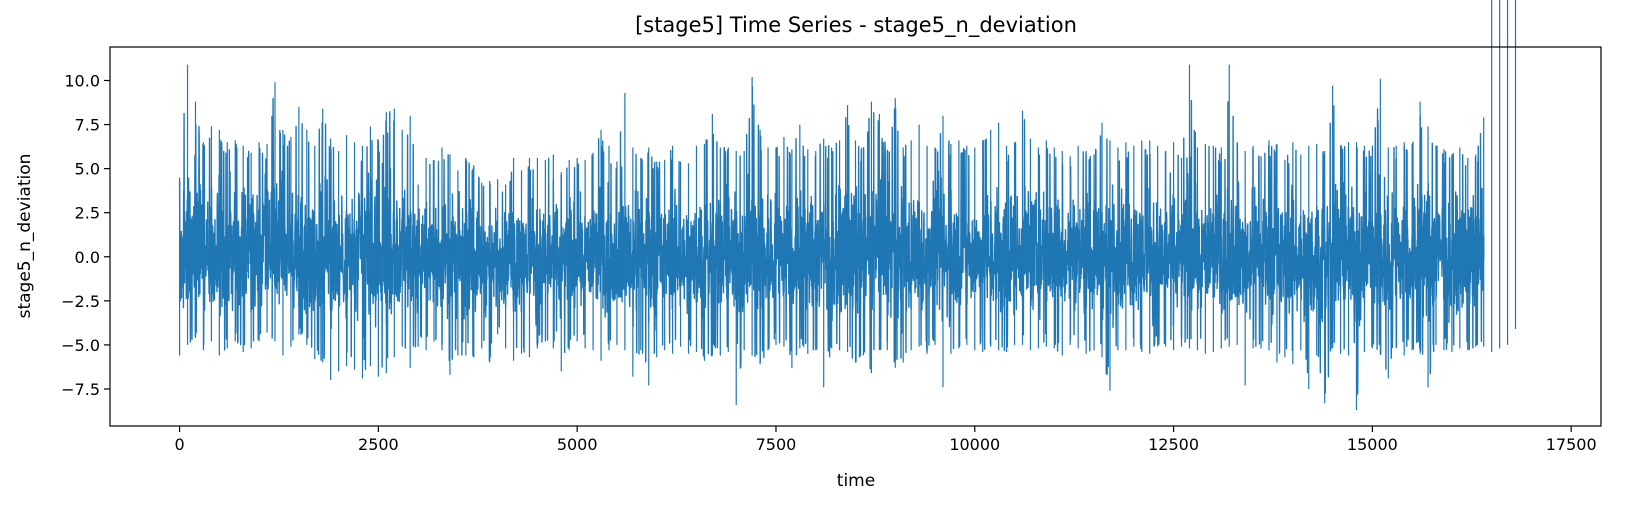  Describe the element at coordinates (80, 301) in the screenshot. I see `y-tick-label: −2.5` at that location.